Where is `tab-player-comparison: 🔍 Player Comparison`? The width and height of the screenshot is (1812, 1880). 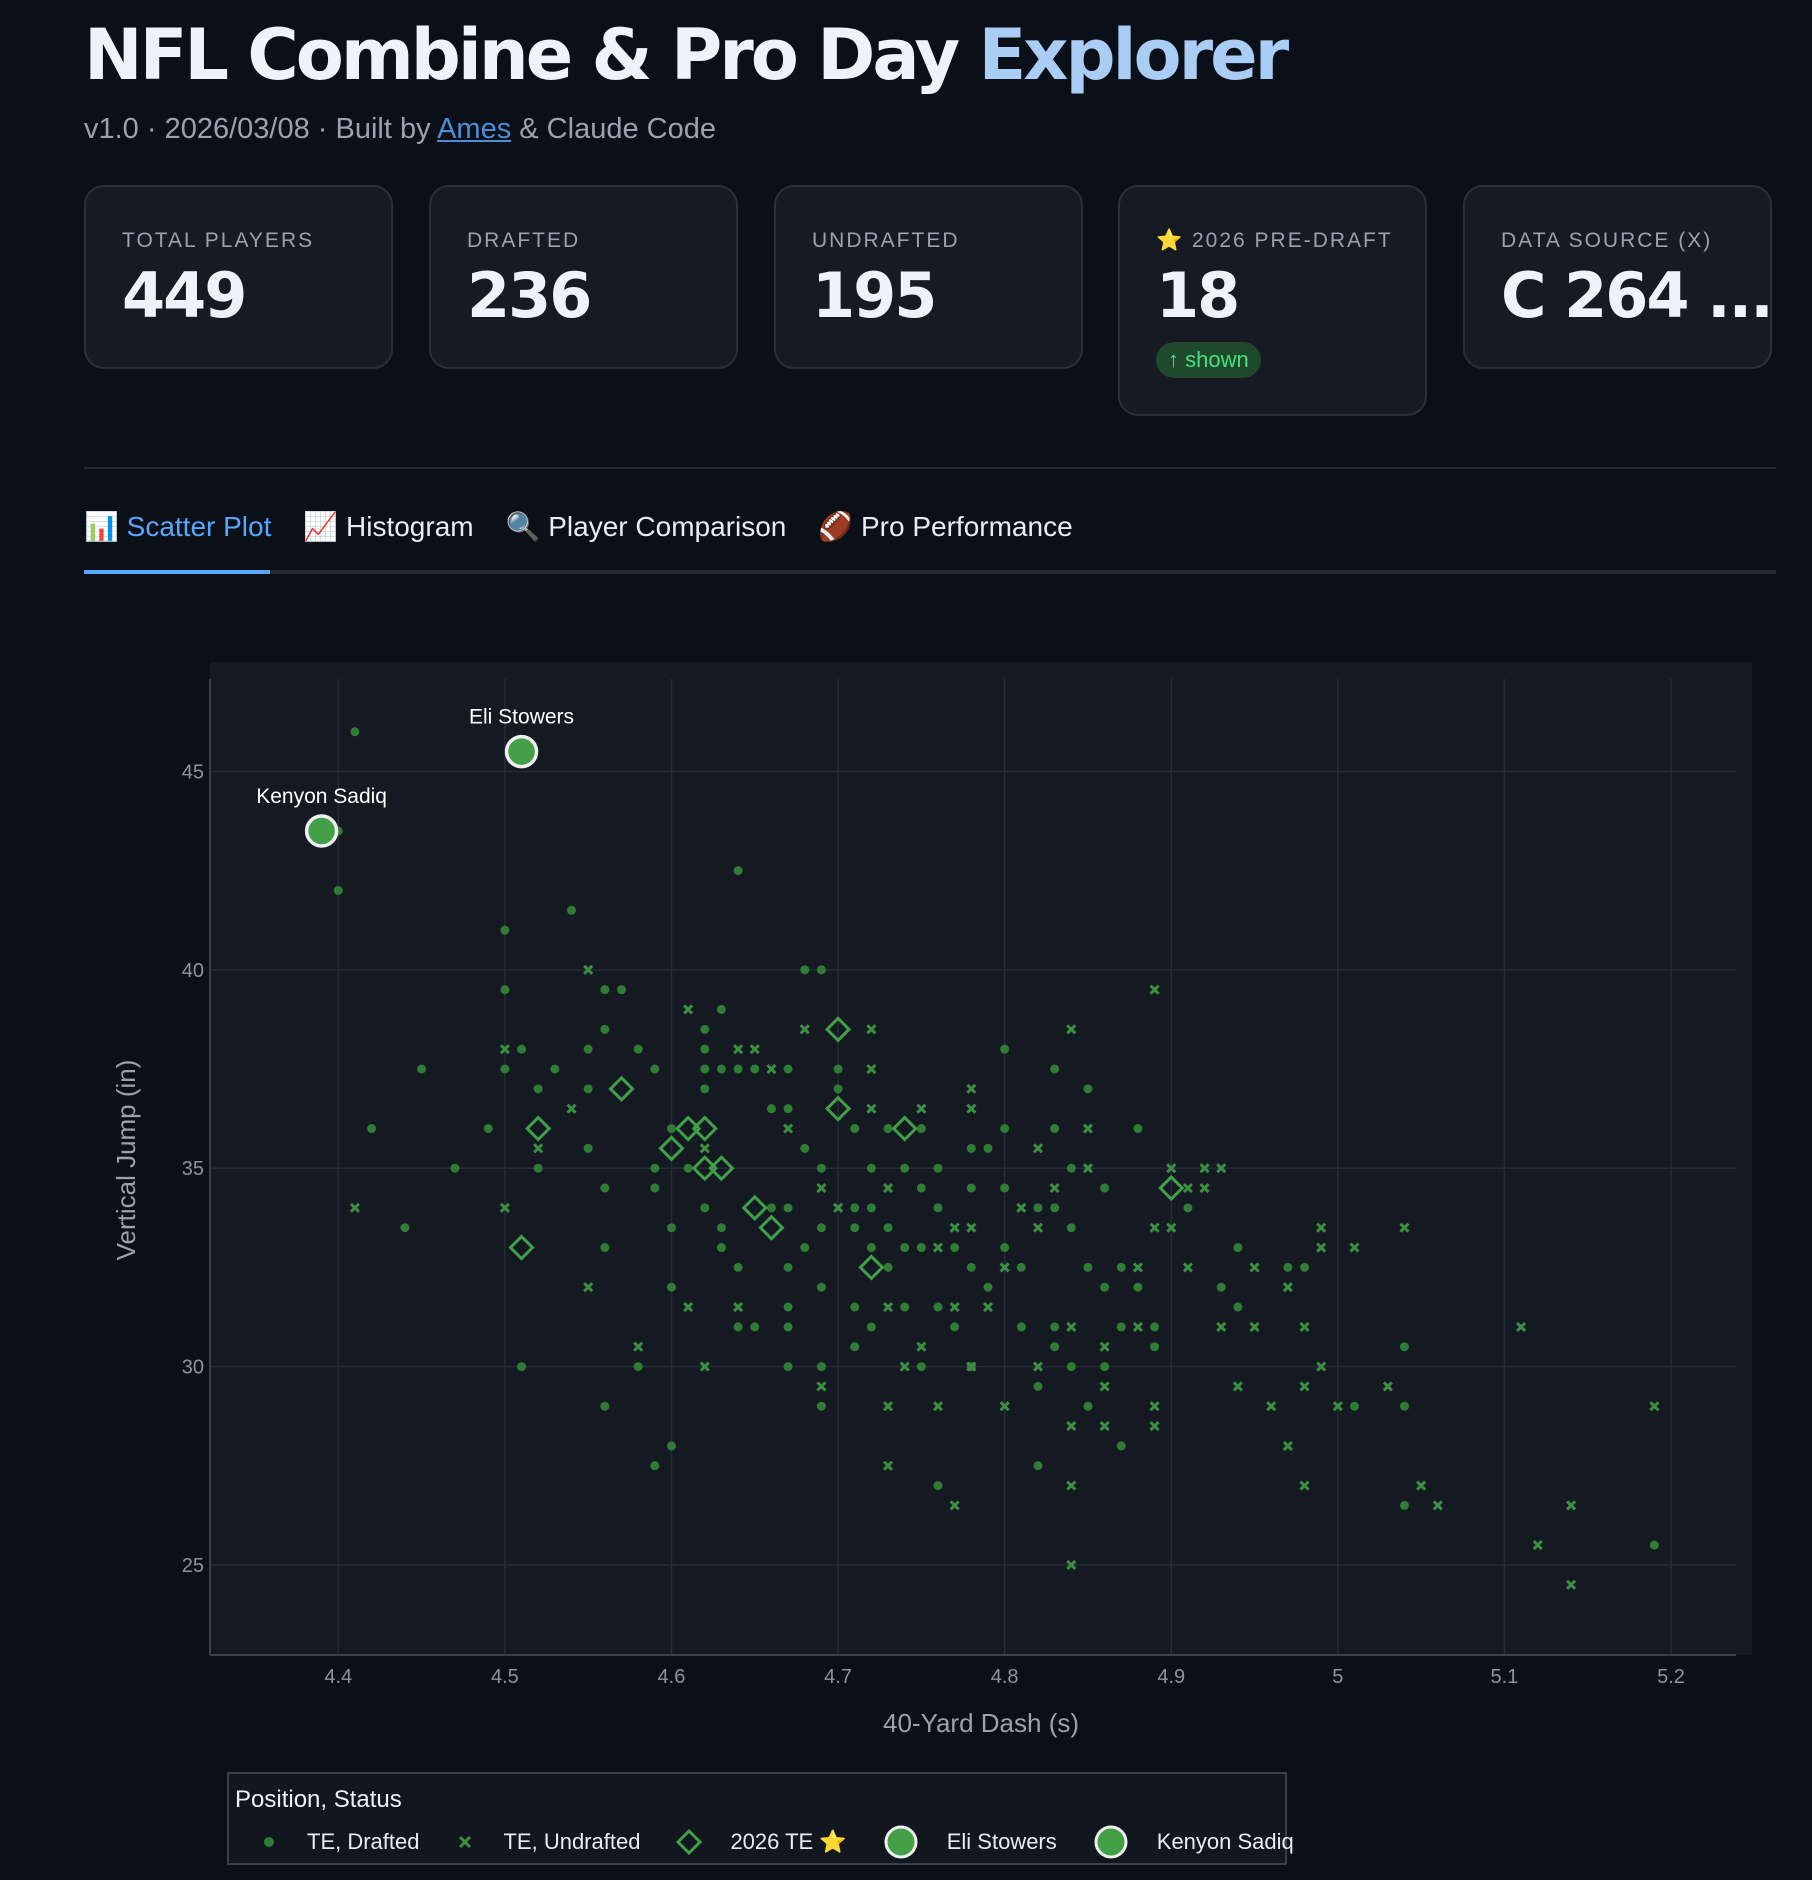 tab-player-comparison: 🔍 Player Comparison is located at coordinates (646, 526).